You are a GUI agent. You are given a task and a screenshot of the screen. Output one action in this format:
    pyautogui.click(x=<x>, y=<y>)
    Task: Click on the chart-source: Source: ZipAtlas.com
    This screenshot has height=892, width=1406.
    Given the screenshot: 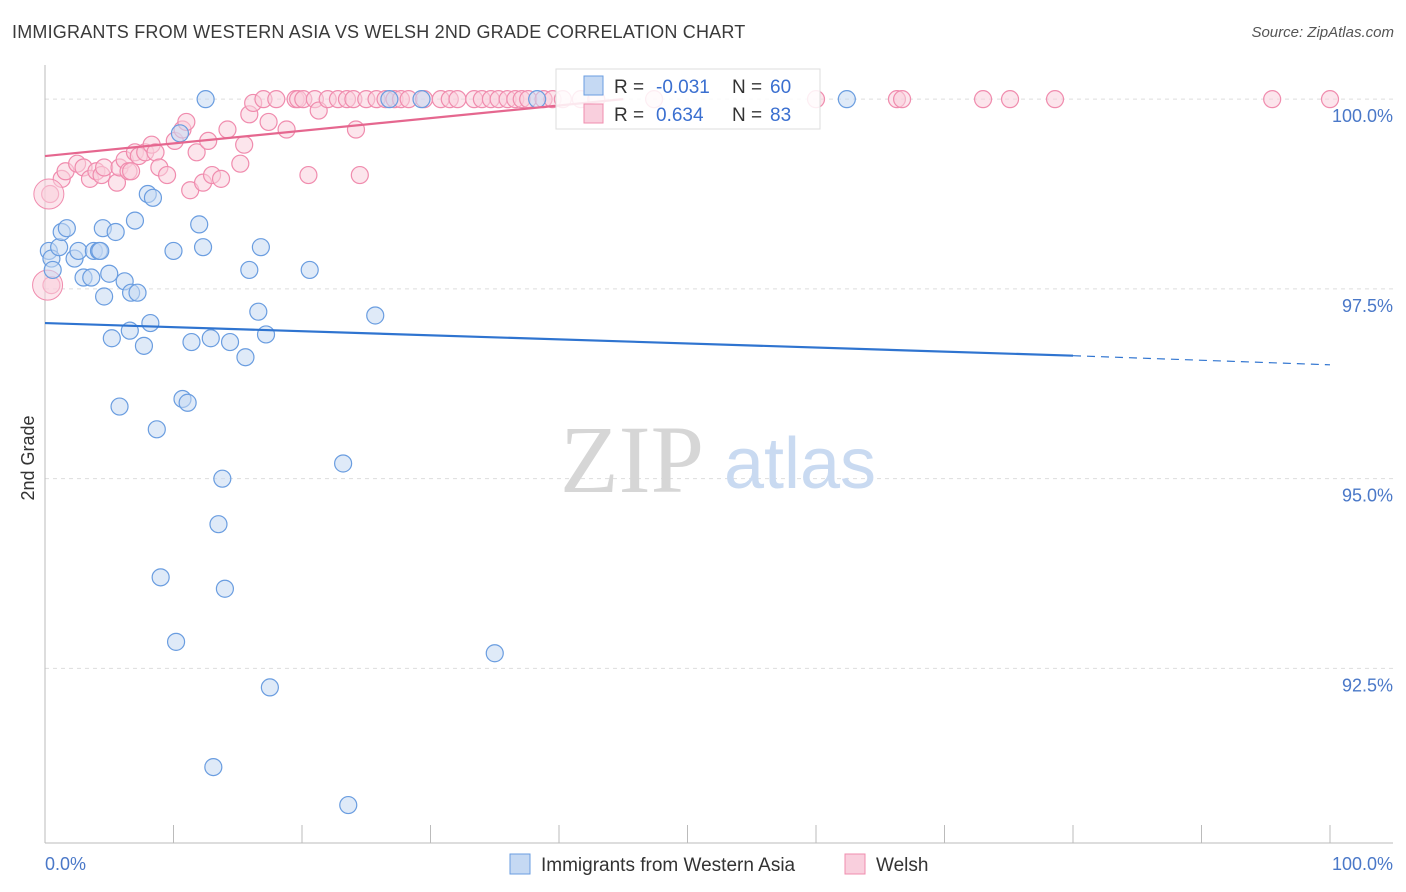 What is the action you would take?
    pyautogui.click(x=1322, y=32)
    